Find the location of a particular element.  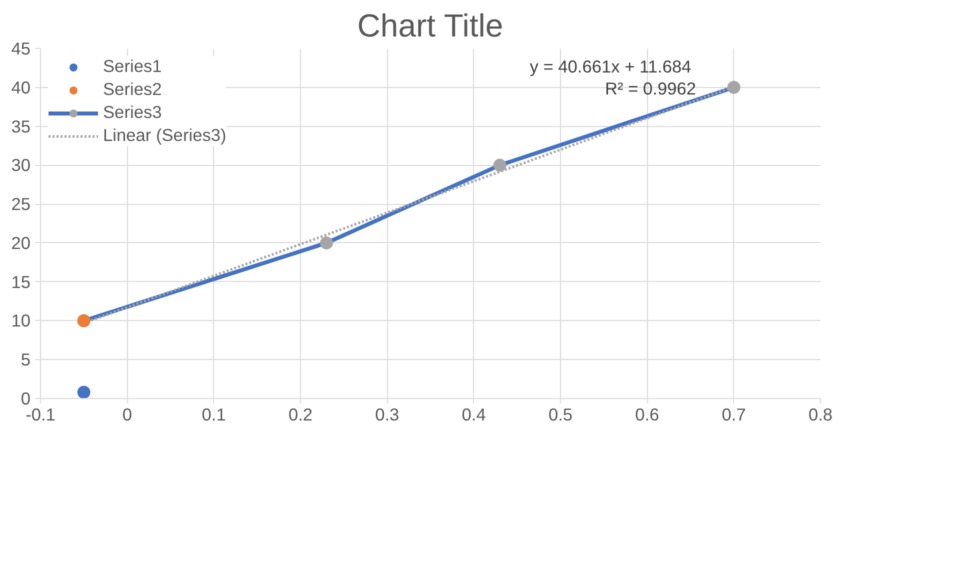

x-tick-label: 0.5 is located at coordinates (560, 414).